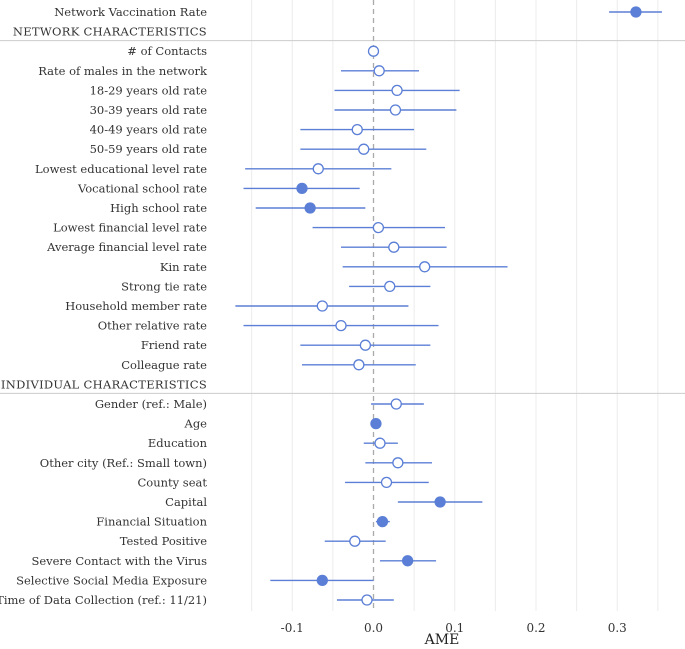 The image size is (685, 649). I want to click on x-tick-label-1: 0.0, so click(373, 628).